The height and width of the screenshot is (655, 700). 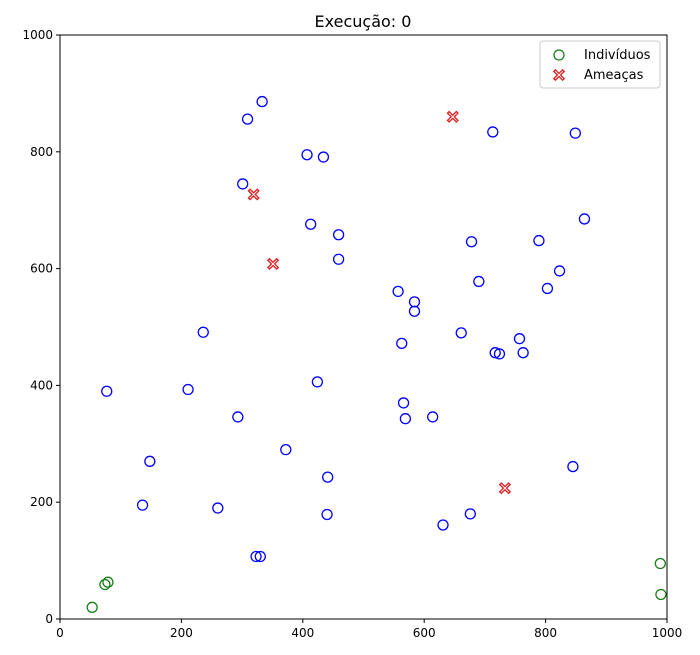 What do you see at coordinates (614, 75) in the screenshot?
I see `legend-ameacas-label: Ameaças` at bounding box center [614, 75].